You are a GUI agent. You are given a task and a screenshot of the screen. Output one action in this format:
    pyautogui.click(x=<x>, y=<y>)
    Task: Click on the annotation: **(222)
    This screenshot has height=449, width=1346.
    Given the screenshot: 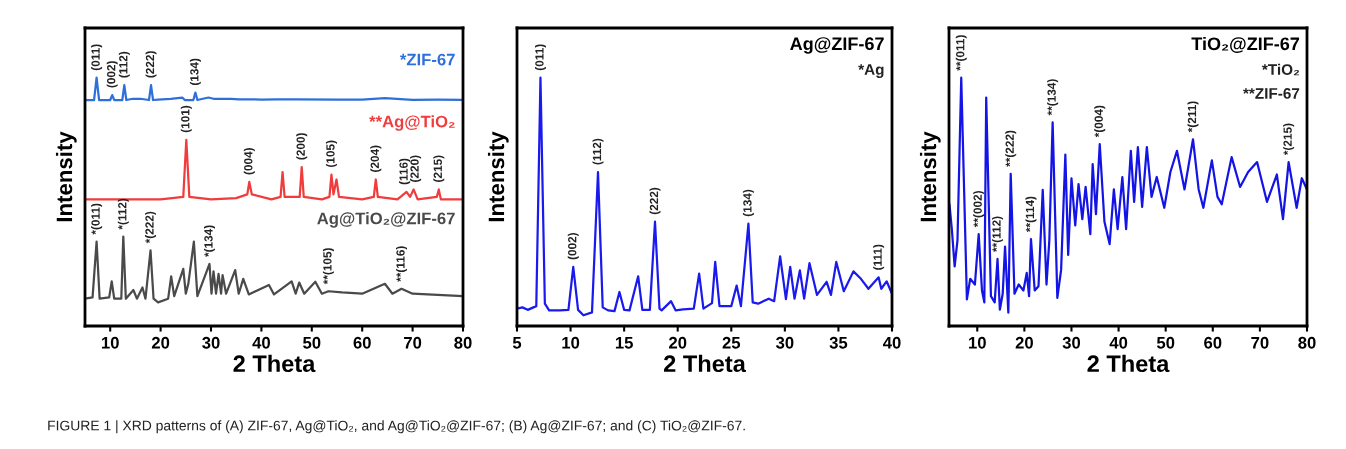 What is the action you would take?
    pyautogui.click(x=1011, y=148)
    